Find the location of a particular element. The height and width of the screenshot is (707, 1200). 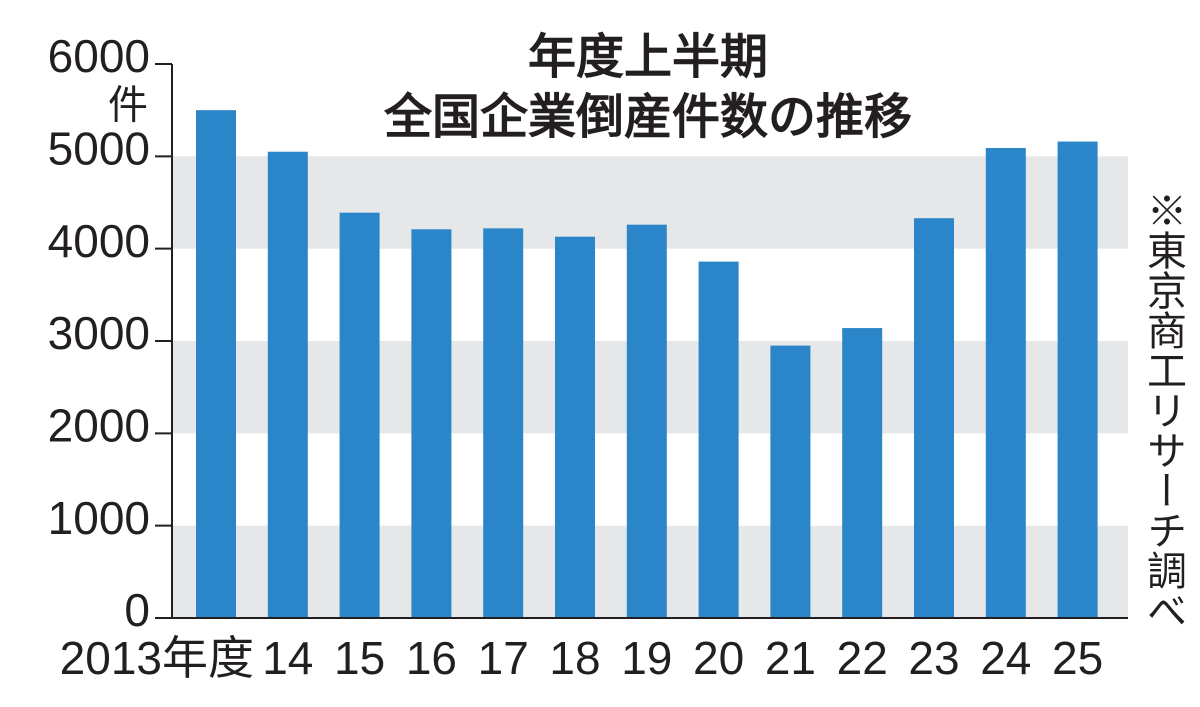

x-tick-label: 21 is located at coordinates (790, 658).